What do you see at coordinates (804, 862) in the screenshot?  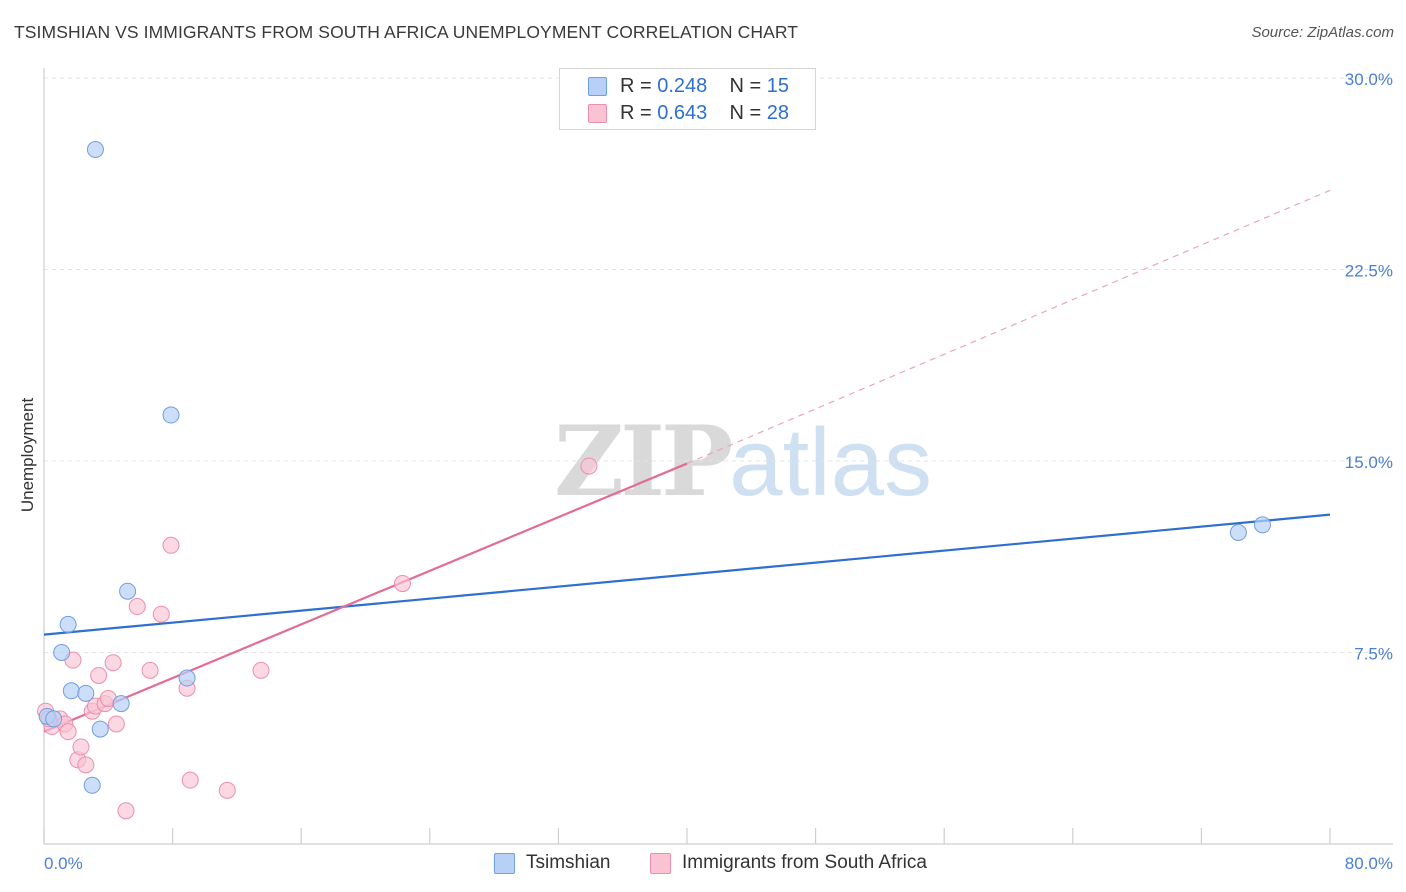 I see `bottom-legend-label: Immigrants from South Africa` at bounding box center [804, 862].